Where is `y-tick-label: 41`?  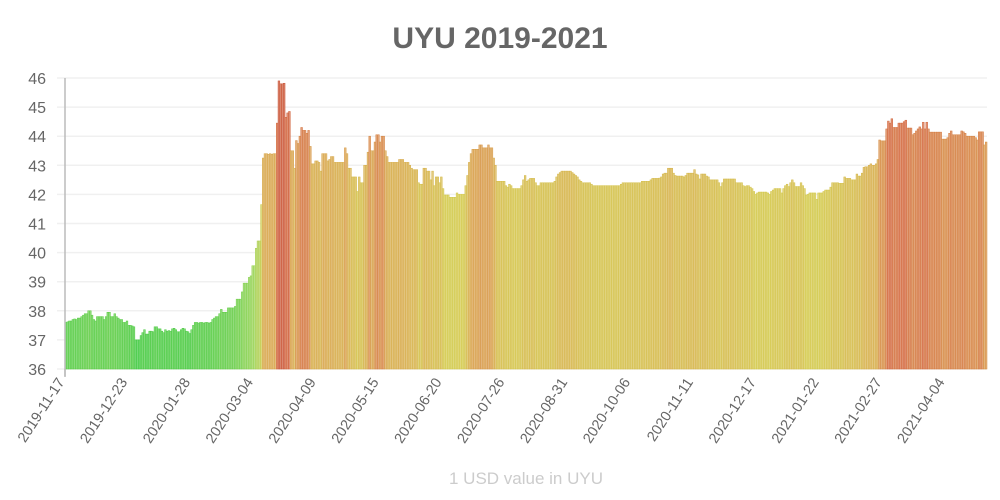 y-tick-label: 41 is located at coordinates (37, 225).